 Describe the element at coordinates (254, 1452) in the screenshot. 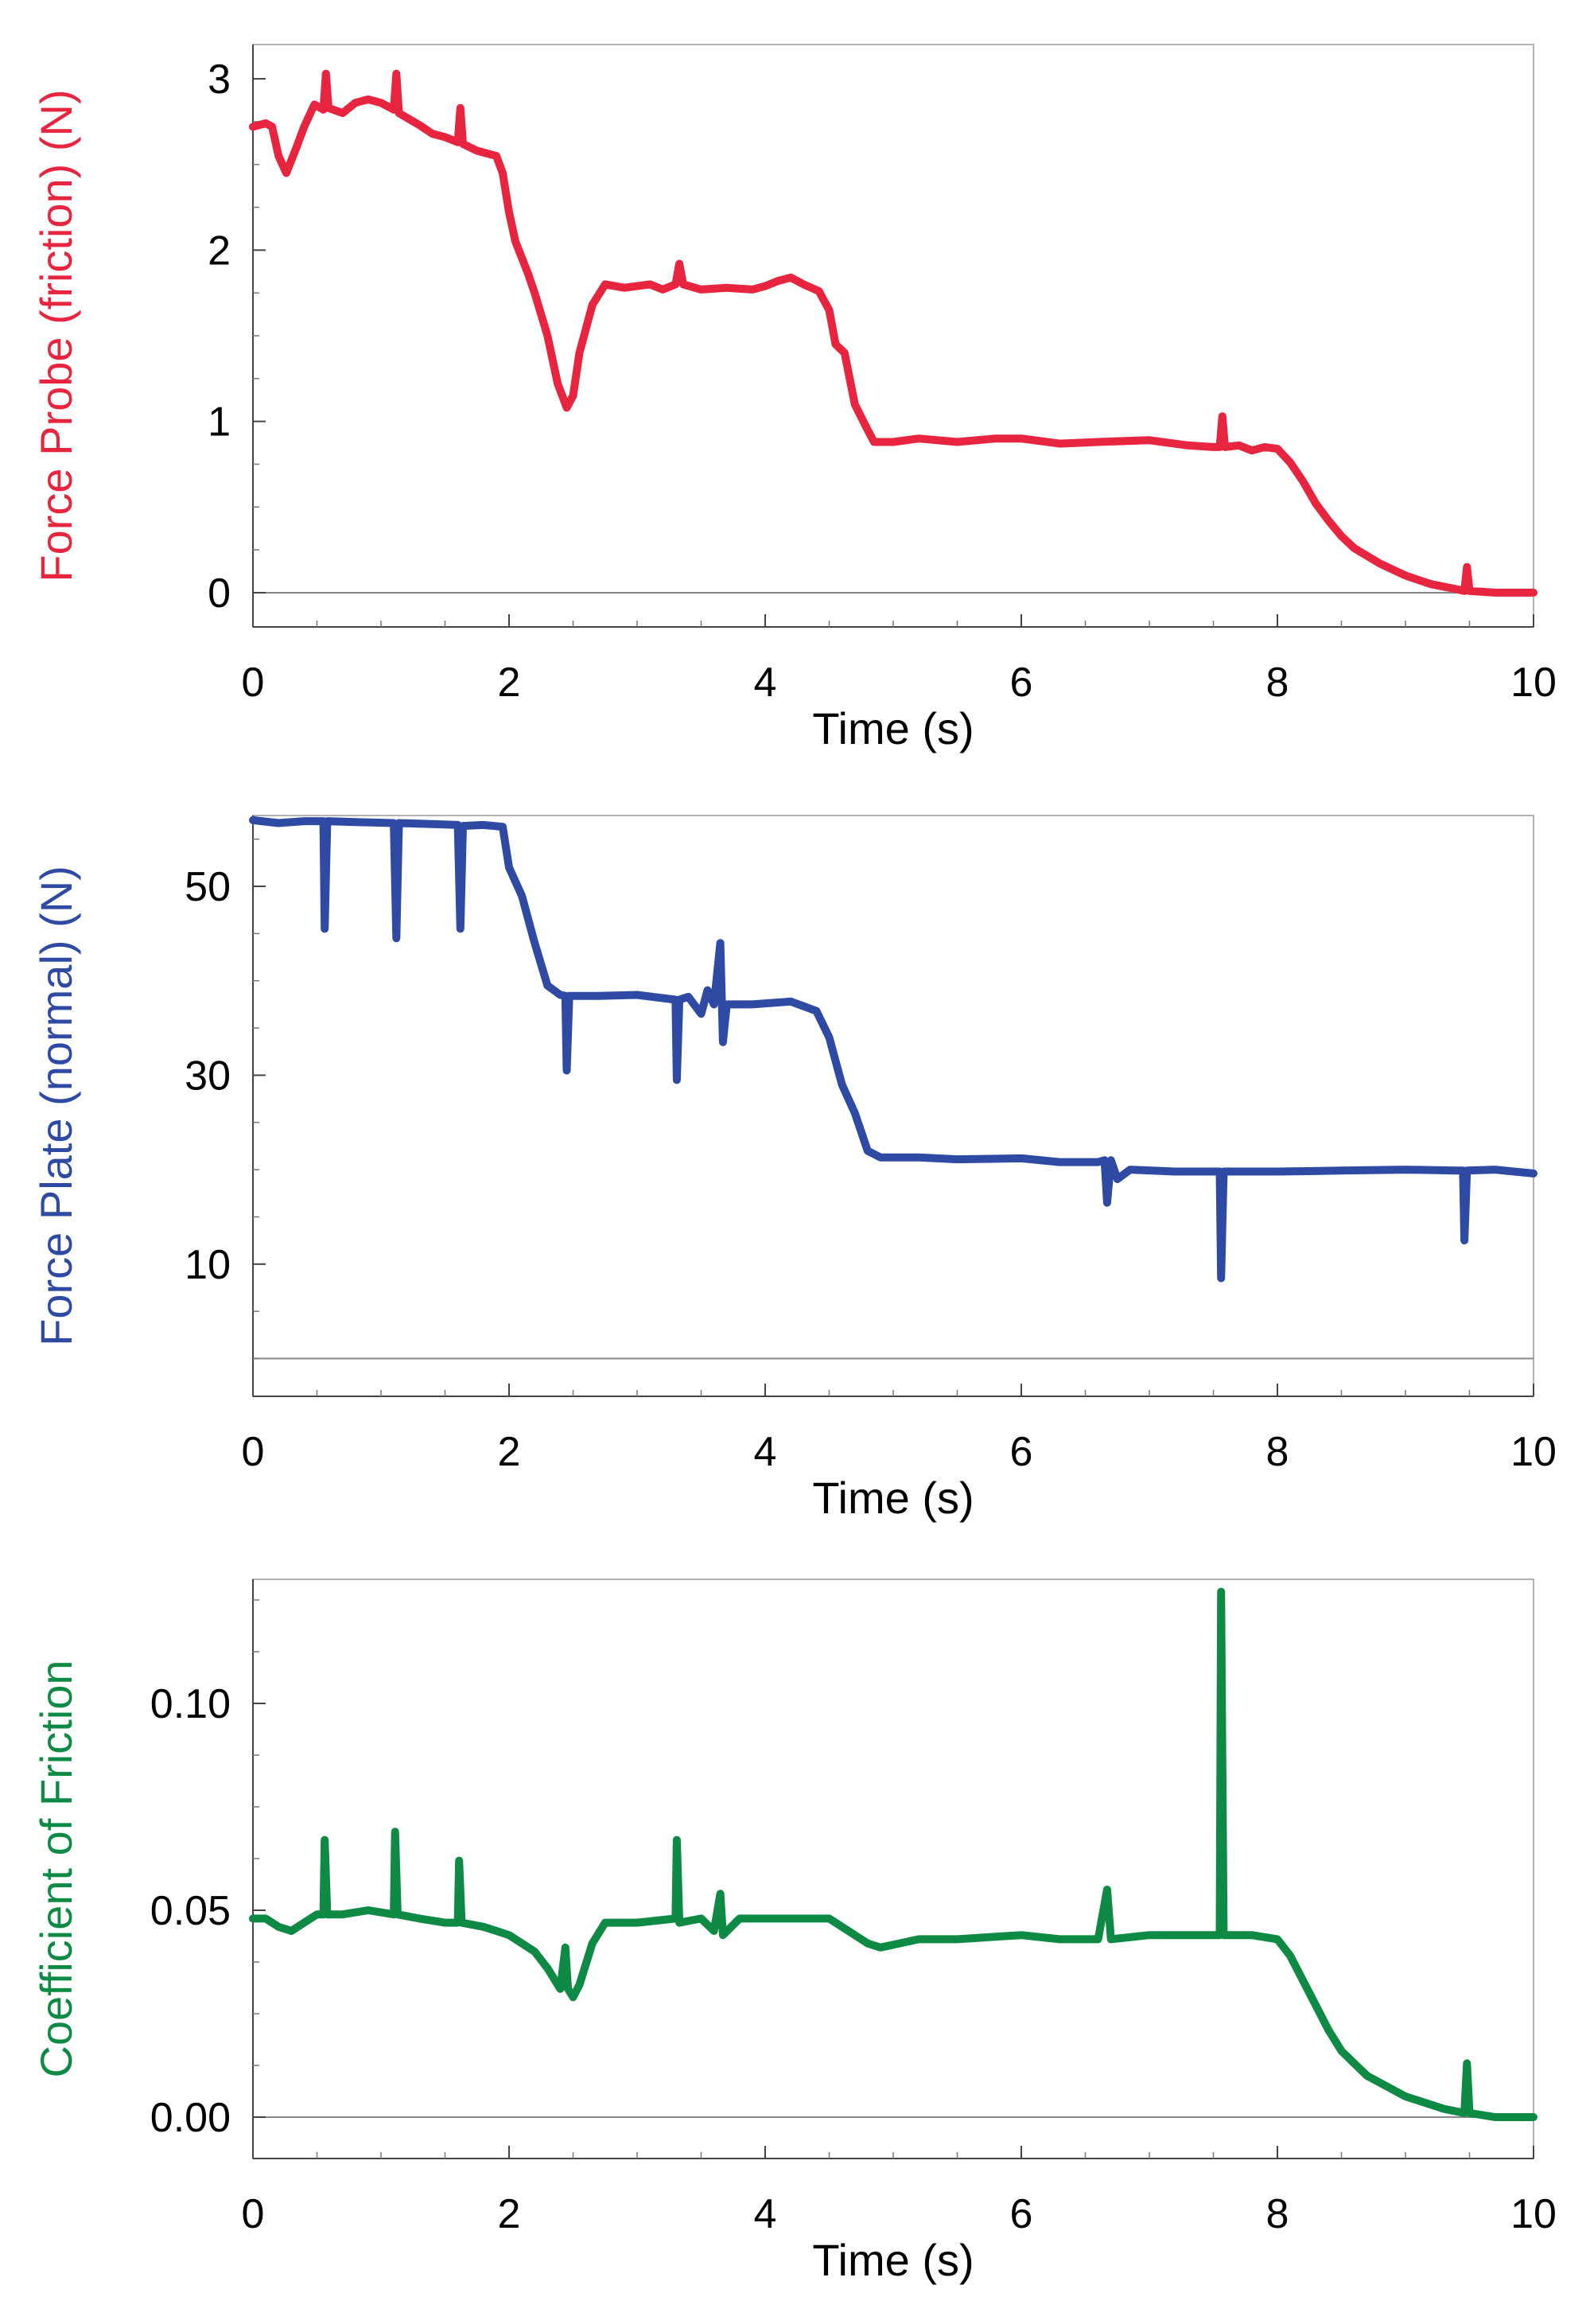

I see `x-tick-label: 0` at that location.